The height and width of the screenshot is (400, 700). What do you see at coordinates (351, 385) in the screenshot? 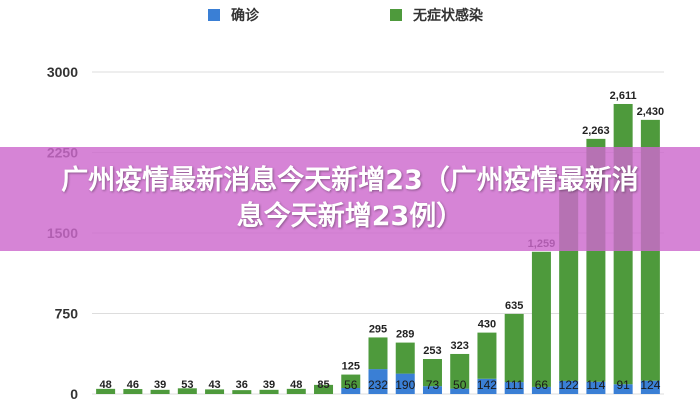
I see `data-label-confirmed: 56` at bounding box center [351, 385].